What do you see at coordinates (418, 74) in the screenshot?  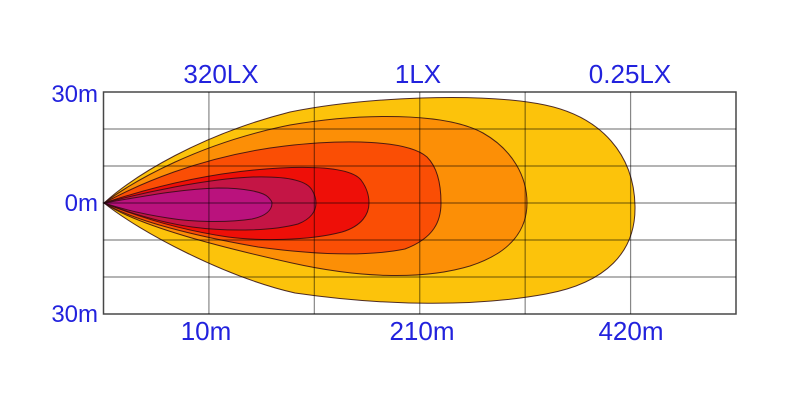 I see `top-axis-label-1: 1LX` at bounding box center [418, 74].